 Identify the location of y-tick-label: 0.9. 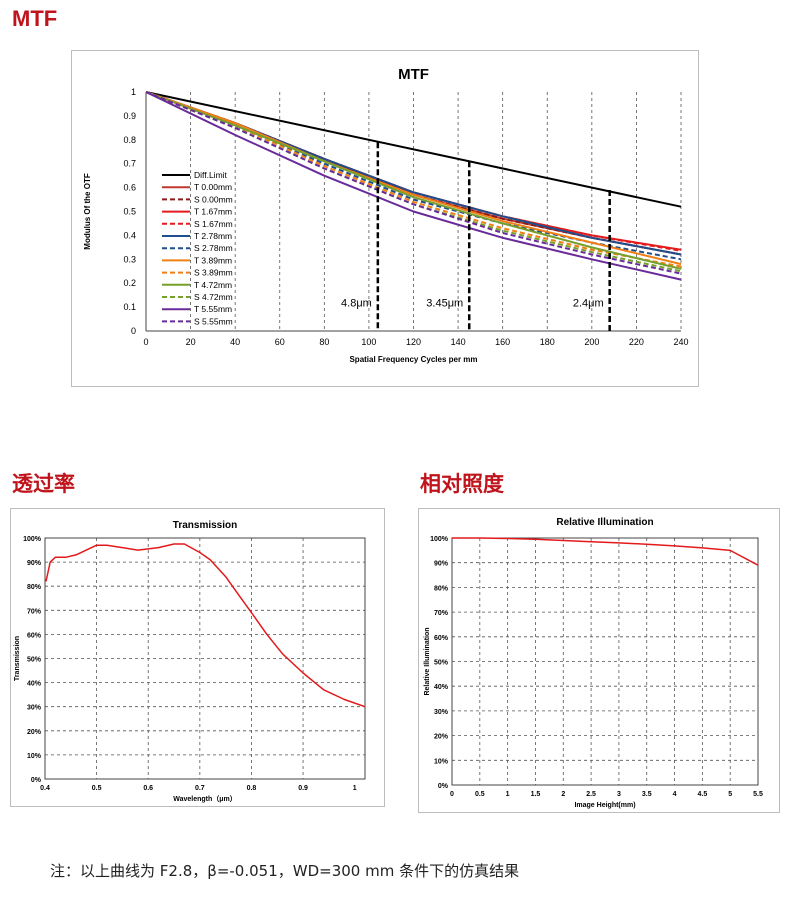
(129, 116).